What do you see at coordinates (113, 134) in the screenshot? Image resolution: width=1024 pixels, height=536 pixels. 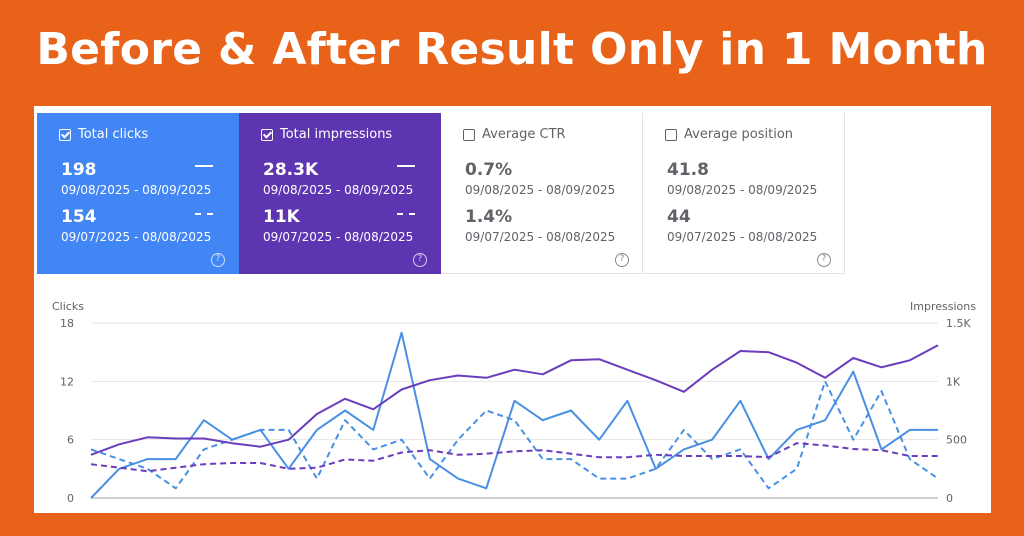 I see `card-label: Total clicks` at bounding box center [113, 134].